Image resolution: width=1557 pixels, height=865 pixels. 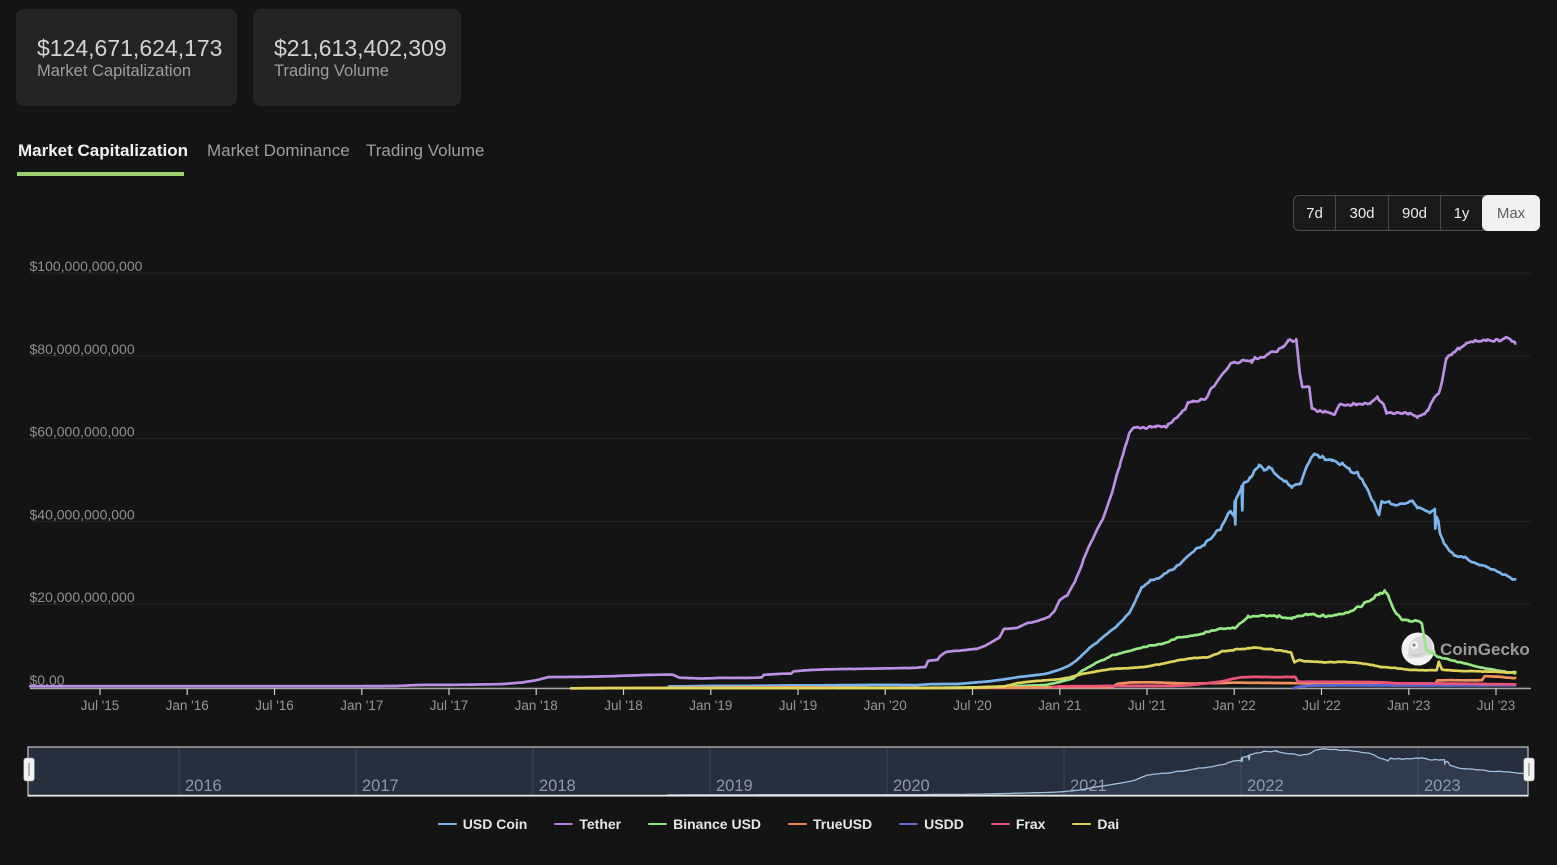 What do you see at coordinates (1234, 705) in the screenshot?
I see `svg-text: Jan '22` at bounding box center [1234, 705].